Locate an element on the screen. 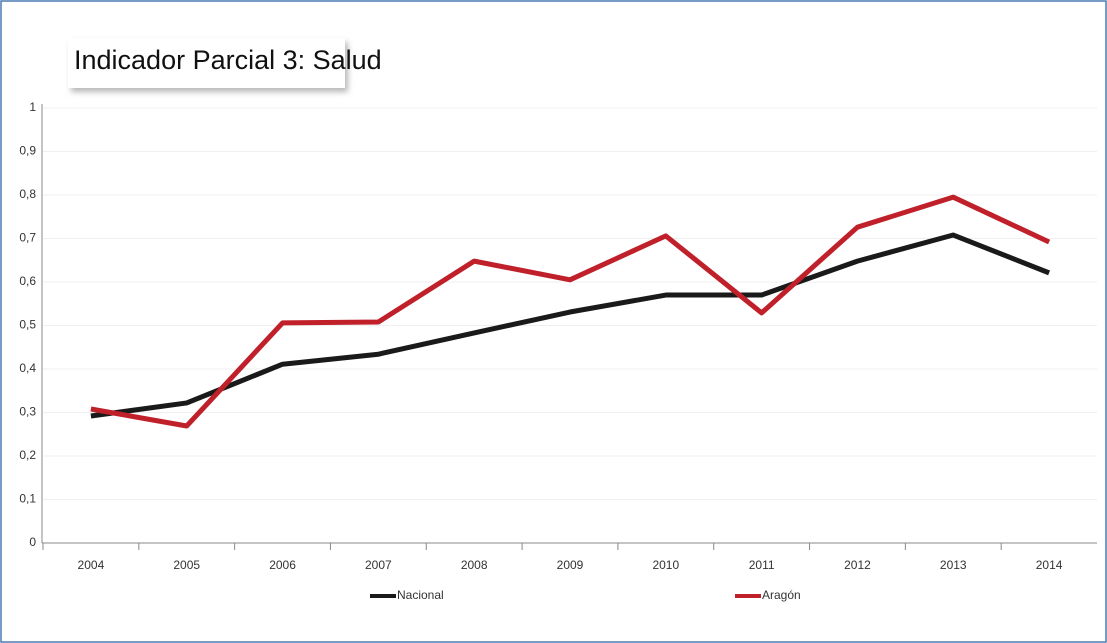  y-tick-label: 1 is located at coordinates (32, 107).